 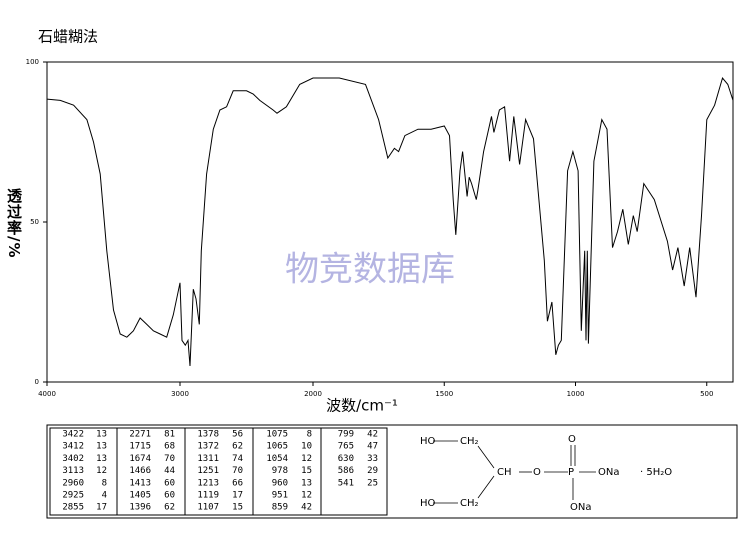 What do you see at coordinates (140, 508) in the screenshot?
I see `peak-wavenumber: 1396` at bounding box center [140, 508].